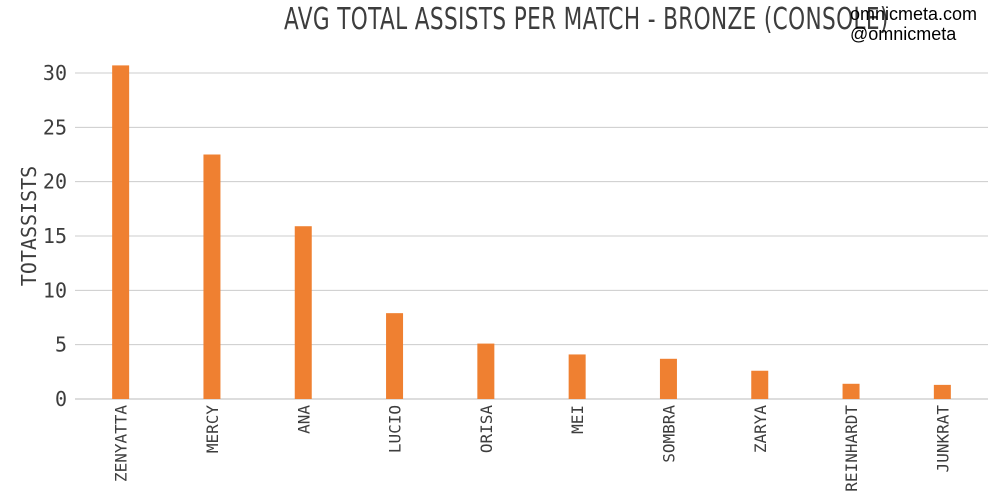 The height and width of the screenshot is (500, 1000). What do you see at coordinates (395, 429) in the screenshot?
I see `x-tick-label: LUCIO` at bounding box center [395, 429].